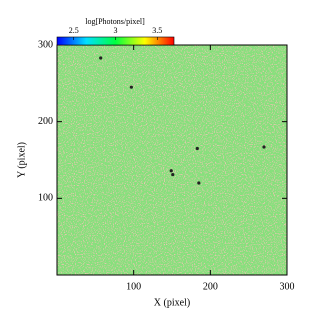  I want to click on x-tick-label: 300, so click(287, 286).